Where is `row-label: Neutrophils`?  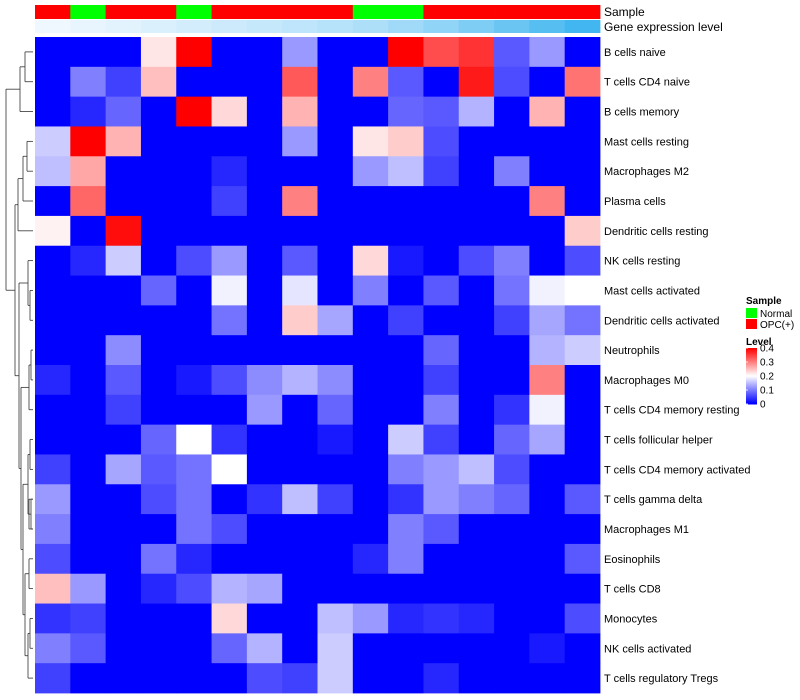
row-label: Neutrophils is located at coordinates (632, 351).